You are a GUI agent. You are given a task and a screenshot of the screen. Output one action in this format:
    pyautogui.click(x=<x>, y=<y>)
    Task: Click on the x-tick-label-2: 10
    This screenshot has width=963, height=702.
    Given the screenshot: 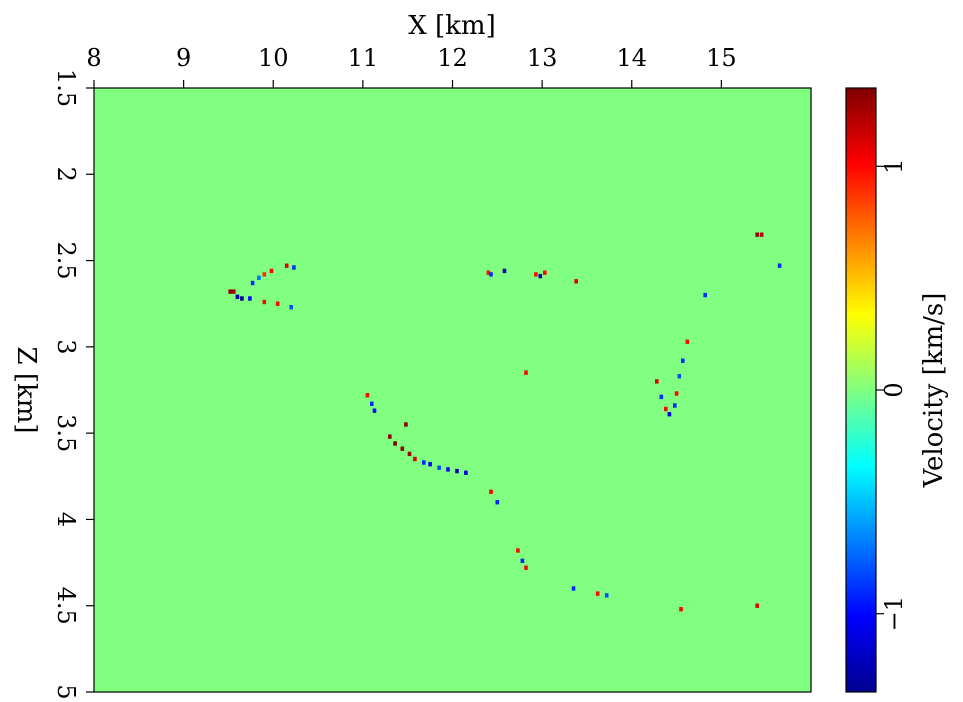 What is the action you would take?
    pyautogui.click(x=273, y=58)
    